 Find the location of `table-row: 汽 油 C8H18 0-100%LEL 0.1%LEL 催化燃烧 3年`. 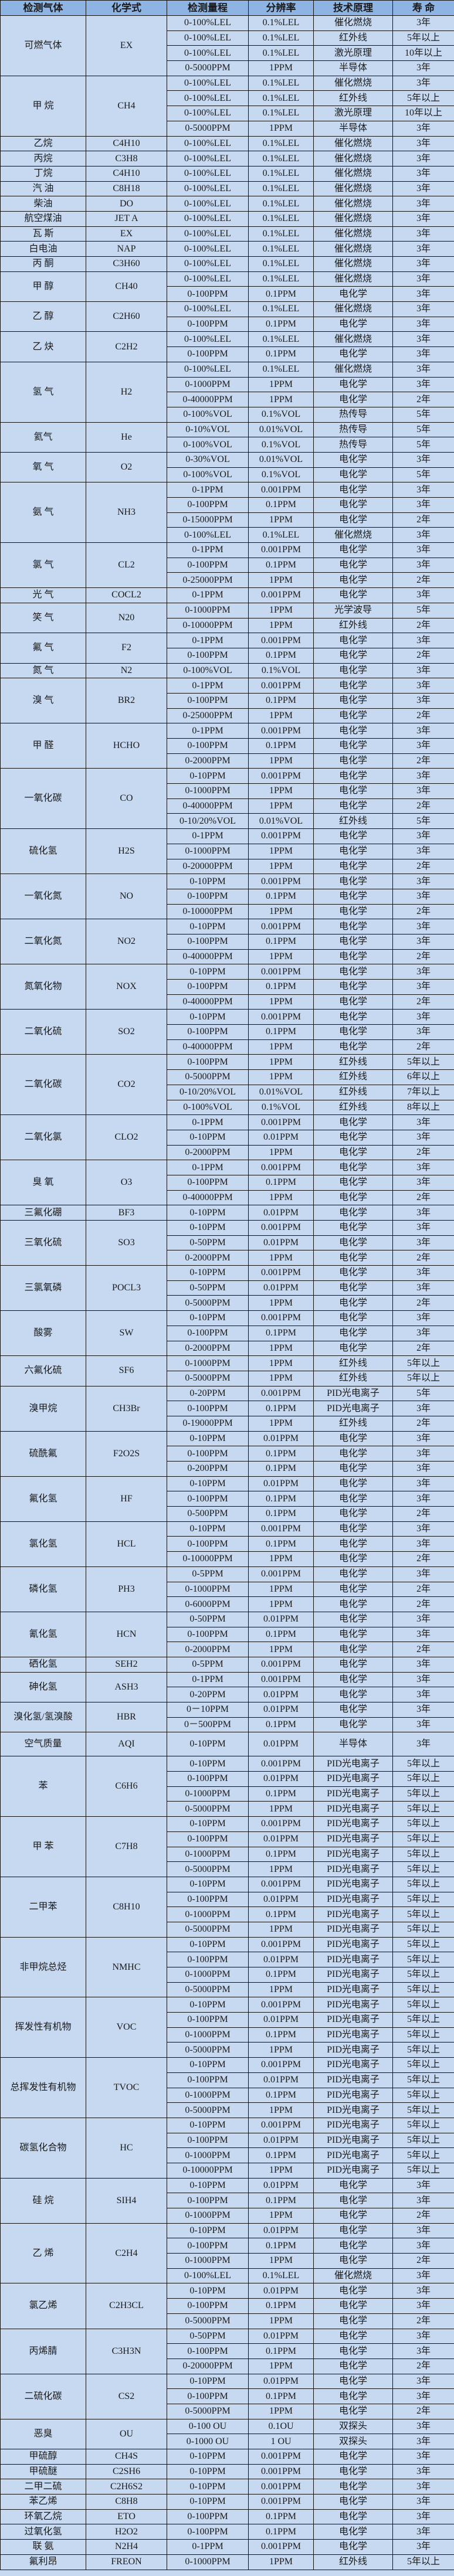

table-row: 汽 油 C8H18 0-100%LEL 0.1%LEL 催化燃烧 3年 is located at coordinates (227, 189).